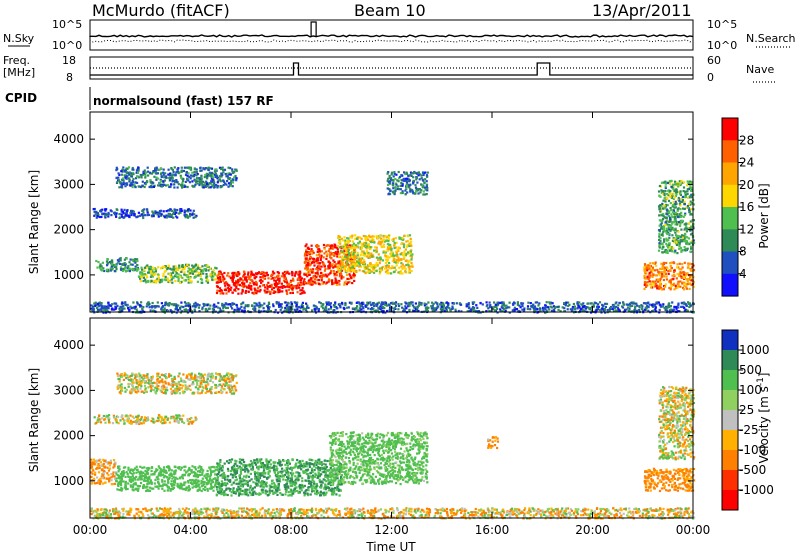 This screenshot has width=800, height=554. Describe the element at coordinates (642, 10) in the screenshot. I see `date-title: 13/Apr/2011` at that location.